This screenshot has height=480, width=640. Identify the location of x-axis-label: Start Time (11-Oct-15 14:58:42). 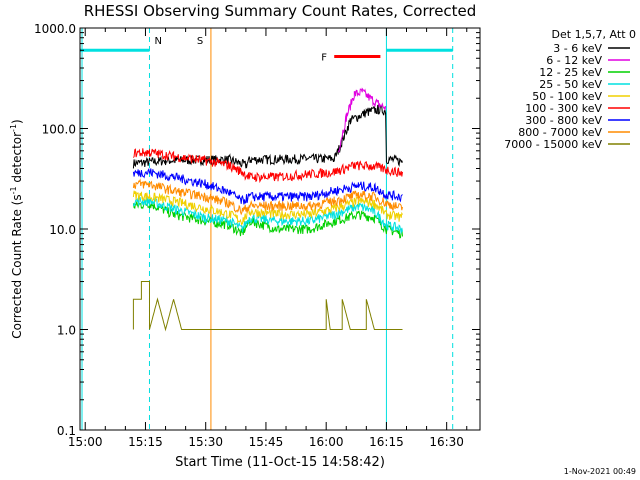
(280, 462).